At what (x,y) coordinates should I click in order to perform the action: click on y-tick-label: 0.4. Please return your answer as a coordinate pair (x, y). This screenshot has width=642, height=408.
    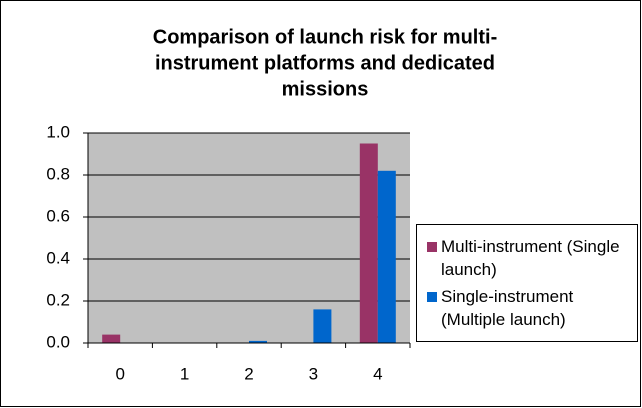
    Looking at the image, I should click on (58, 257).